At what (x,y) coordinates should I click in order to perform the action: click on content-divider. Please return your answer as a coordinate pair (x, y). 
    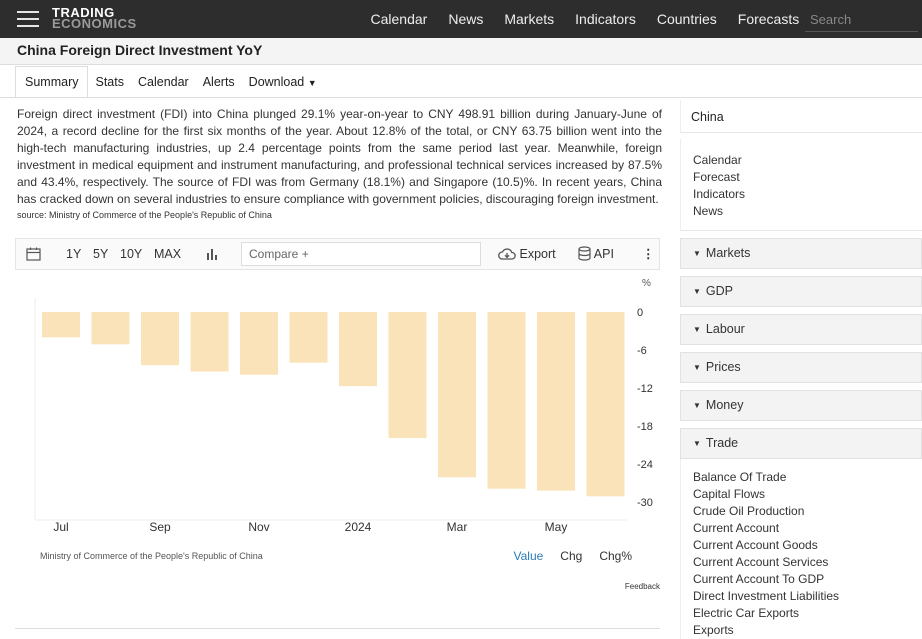
    Looking at the image, I should click on (337, 628).